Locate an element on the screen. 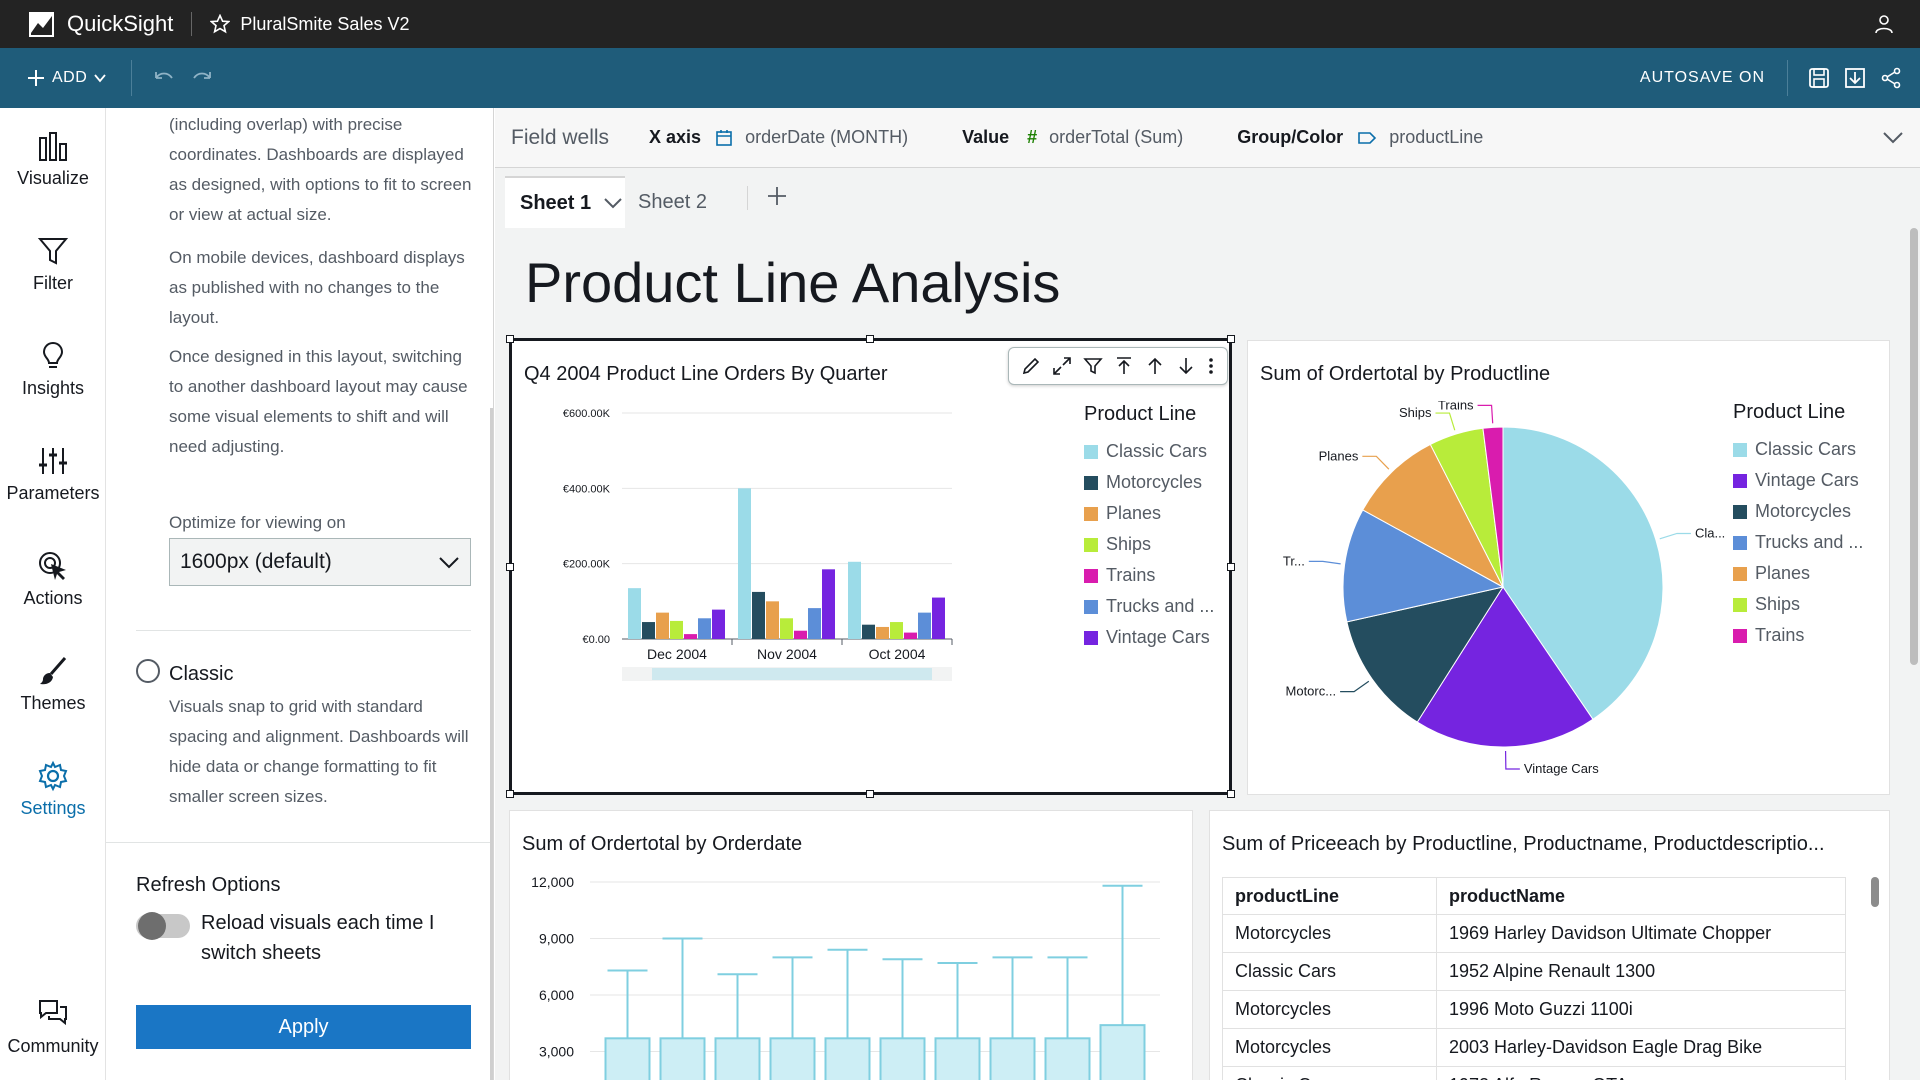  autosave-status: AUTOSAVE ON is located at coordinates (1702, 77).